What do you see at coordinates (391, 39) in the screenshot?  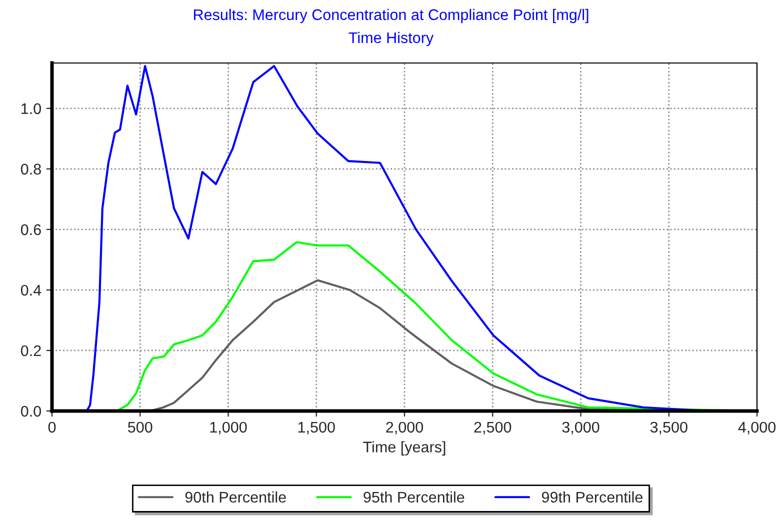 I see `chart-subtitle: Time History` at bounding box center [391, 39].